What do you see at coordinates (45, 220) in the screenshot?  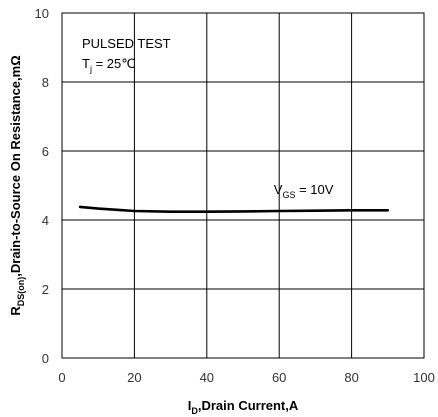 I see `y-tick-label: 4` at bounding box center [45, 220].